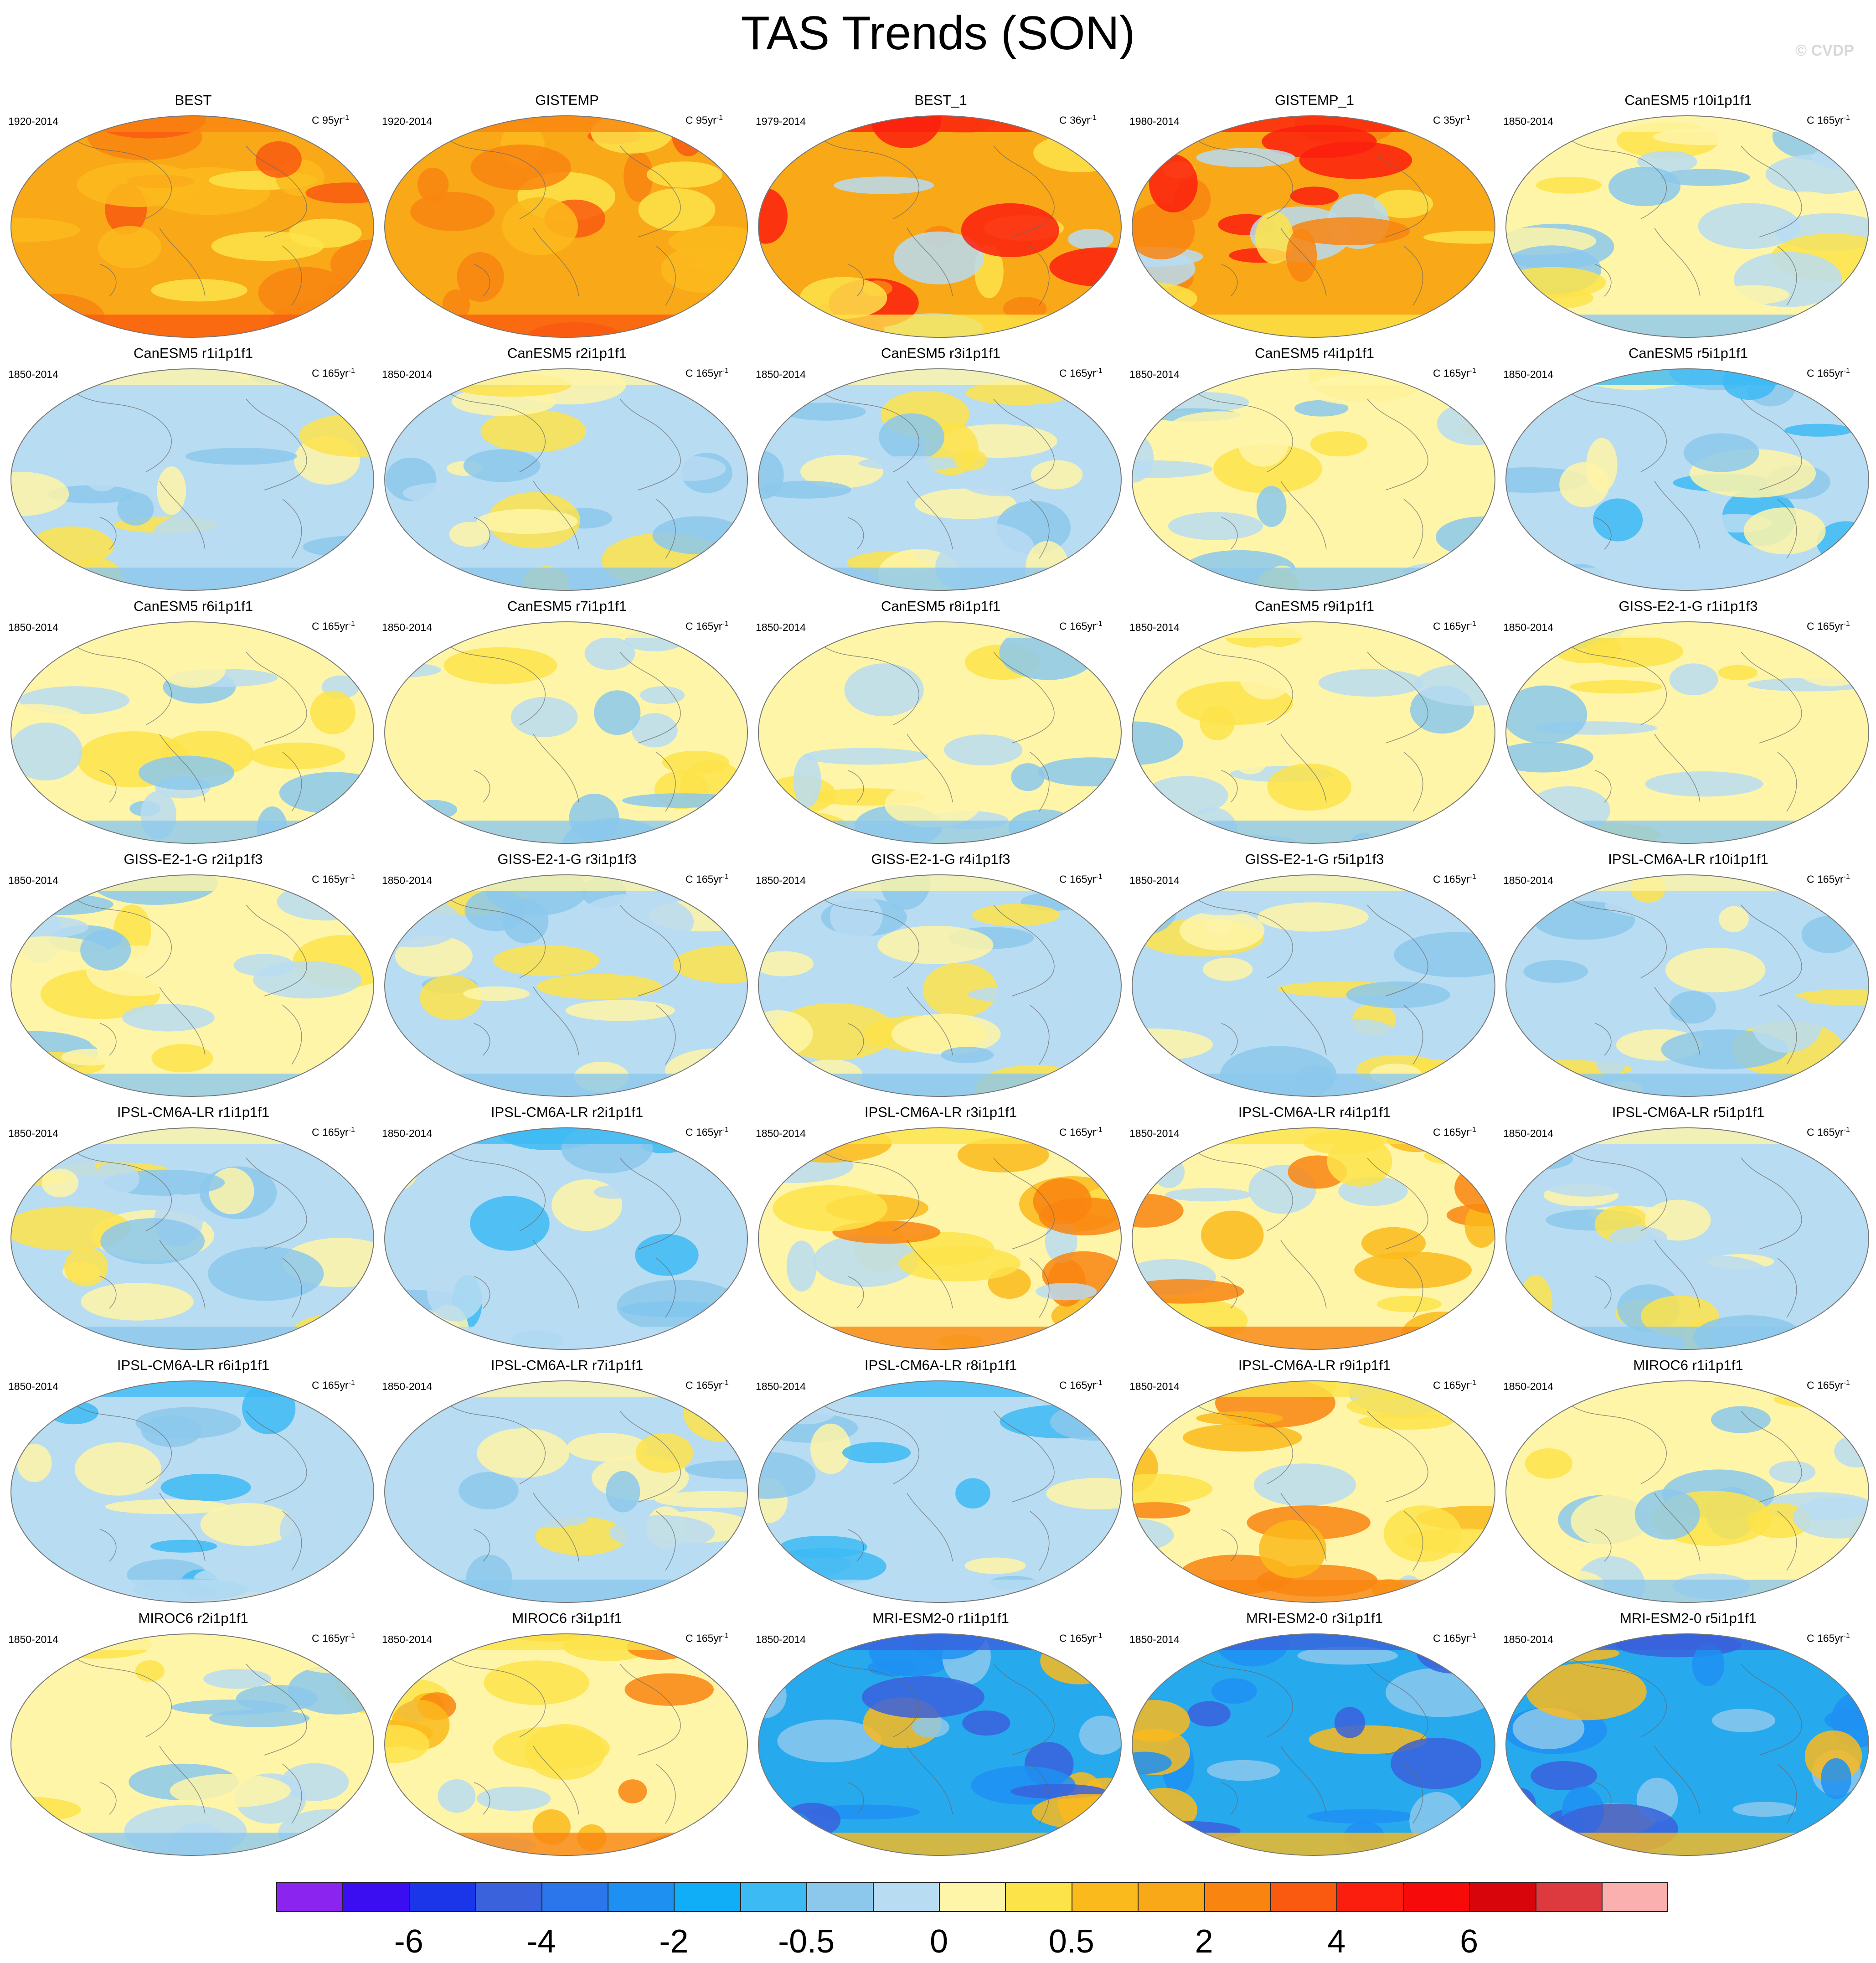  Describe the element at coordinates (1314, 471) in the screenshot. I see `map-panel: CanESM5 r4i1p1f1 1850-2014 C 165yr-1` at that location.